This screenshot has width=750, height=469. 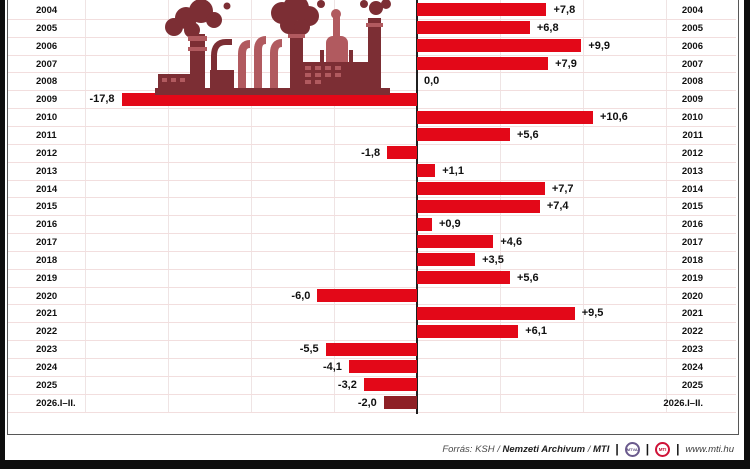 I want to click on value-label: +7,9, so click(x=566, y=63).